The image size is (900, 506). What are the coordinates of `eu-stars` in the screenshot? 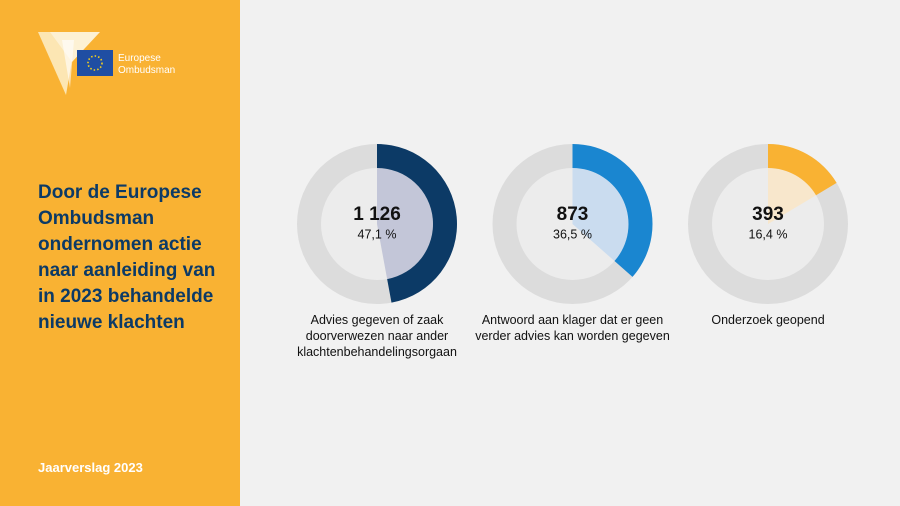 It's located at (95, 63).